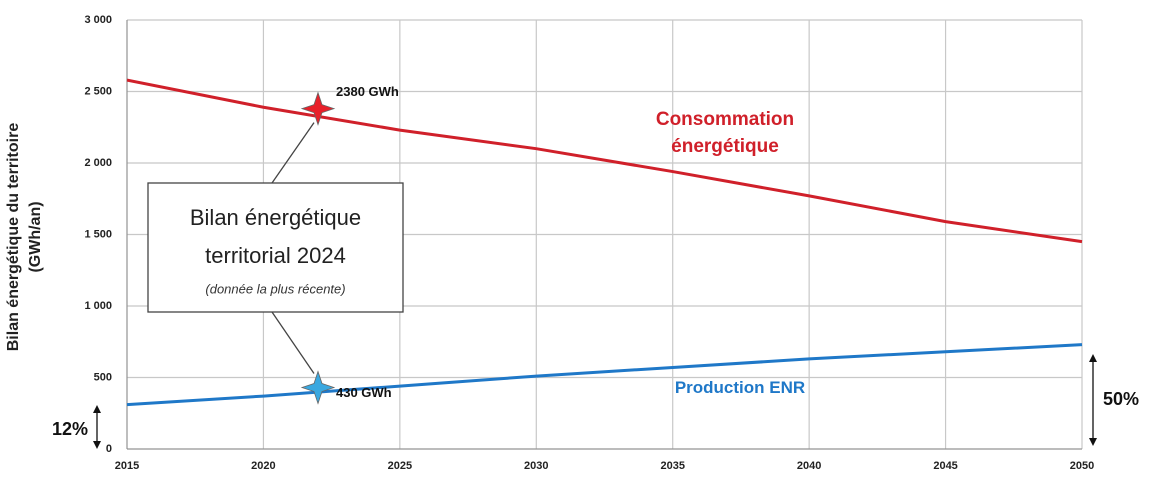 The width and height of the screenshot is (1157, 479). I want to click on annotation: 430 GWh, so click(364, 392).